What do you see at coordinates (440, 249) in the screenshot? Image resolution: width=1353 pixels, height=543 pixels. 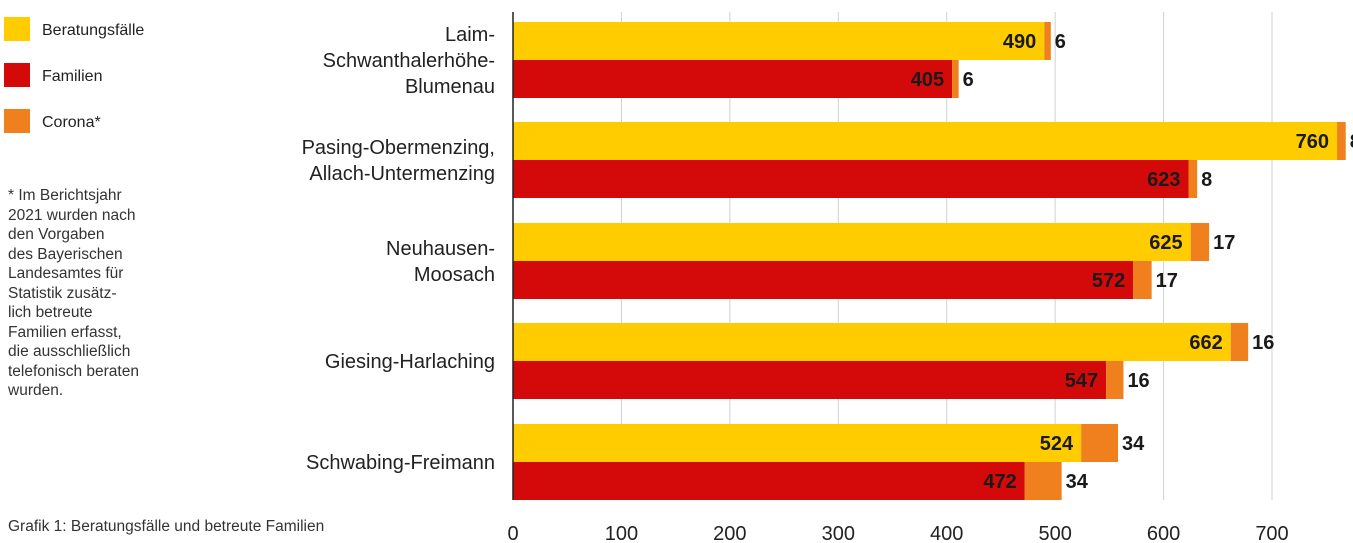 I see `category-label: Neuhausen-` at bounding box center [440, 249].